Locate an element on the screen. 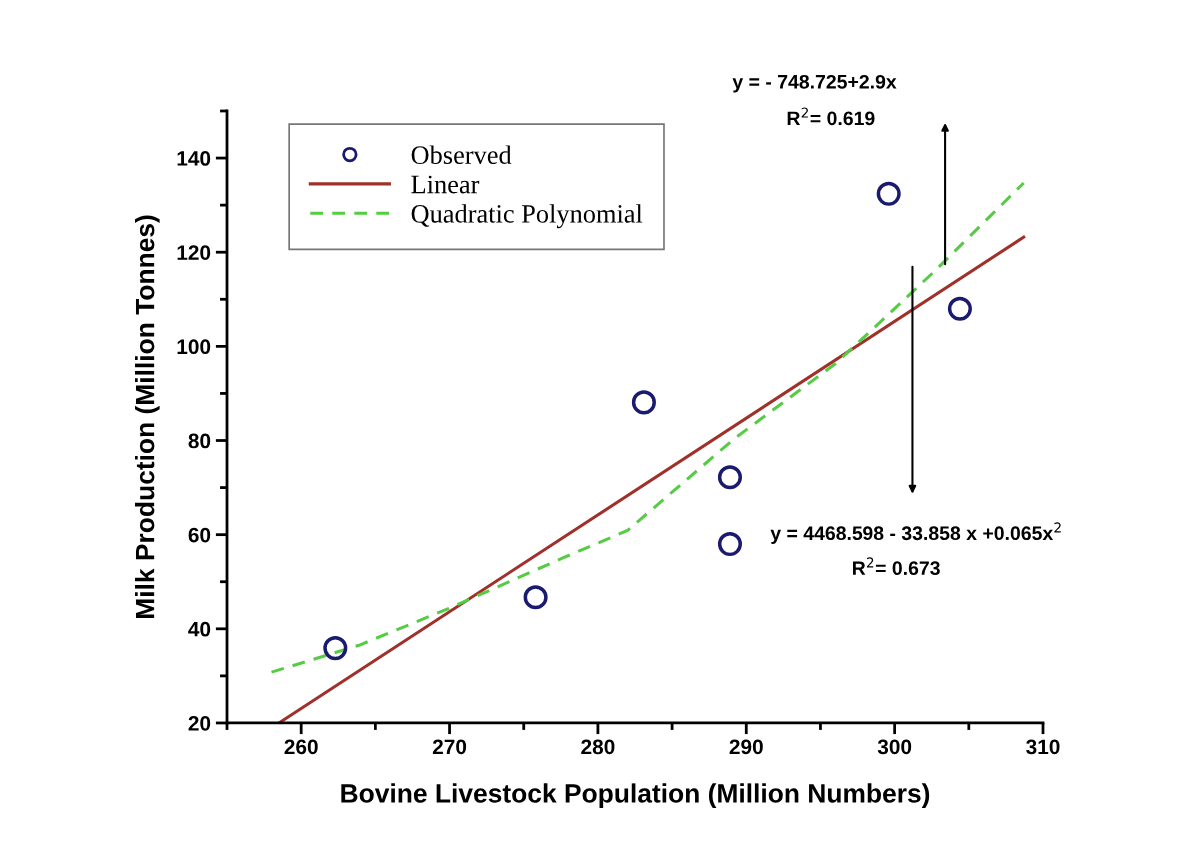 Image resolution: width=1203 pixels, height=857 pixels. text: y = - 748.725+2.9x is located at coordinates (814, 83).